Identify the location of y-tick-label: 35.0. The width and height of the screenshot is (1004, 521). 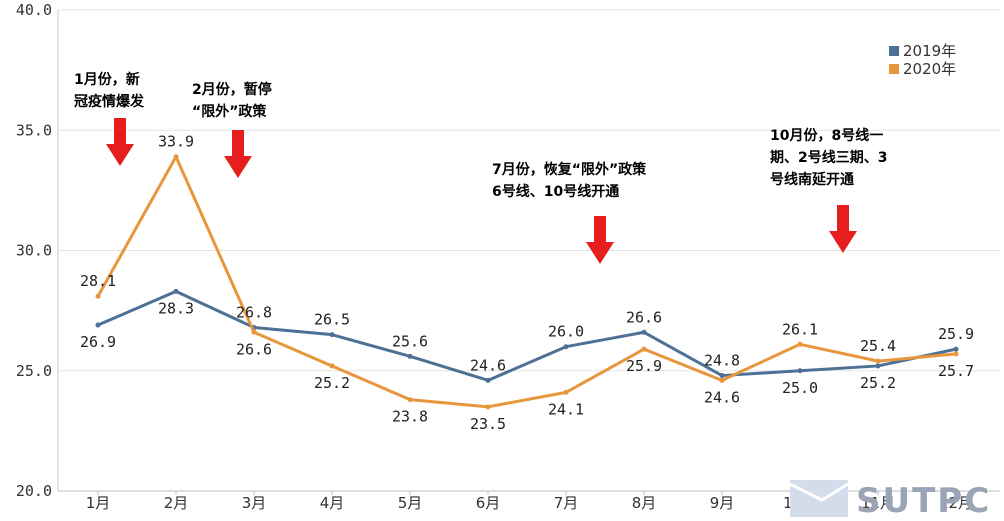
(34, 130).